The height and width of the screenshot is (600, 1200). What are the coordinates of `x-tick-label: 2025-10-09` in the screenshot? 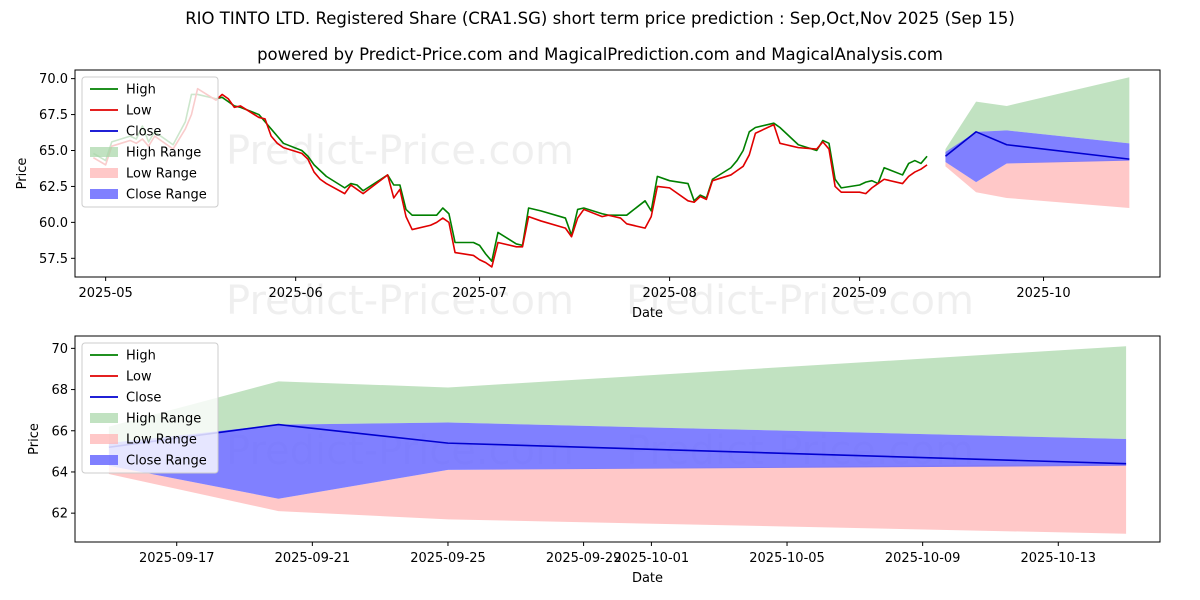 It's located at (923, 558).